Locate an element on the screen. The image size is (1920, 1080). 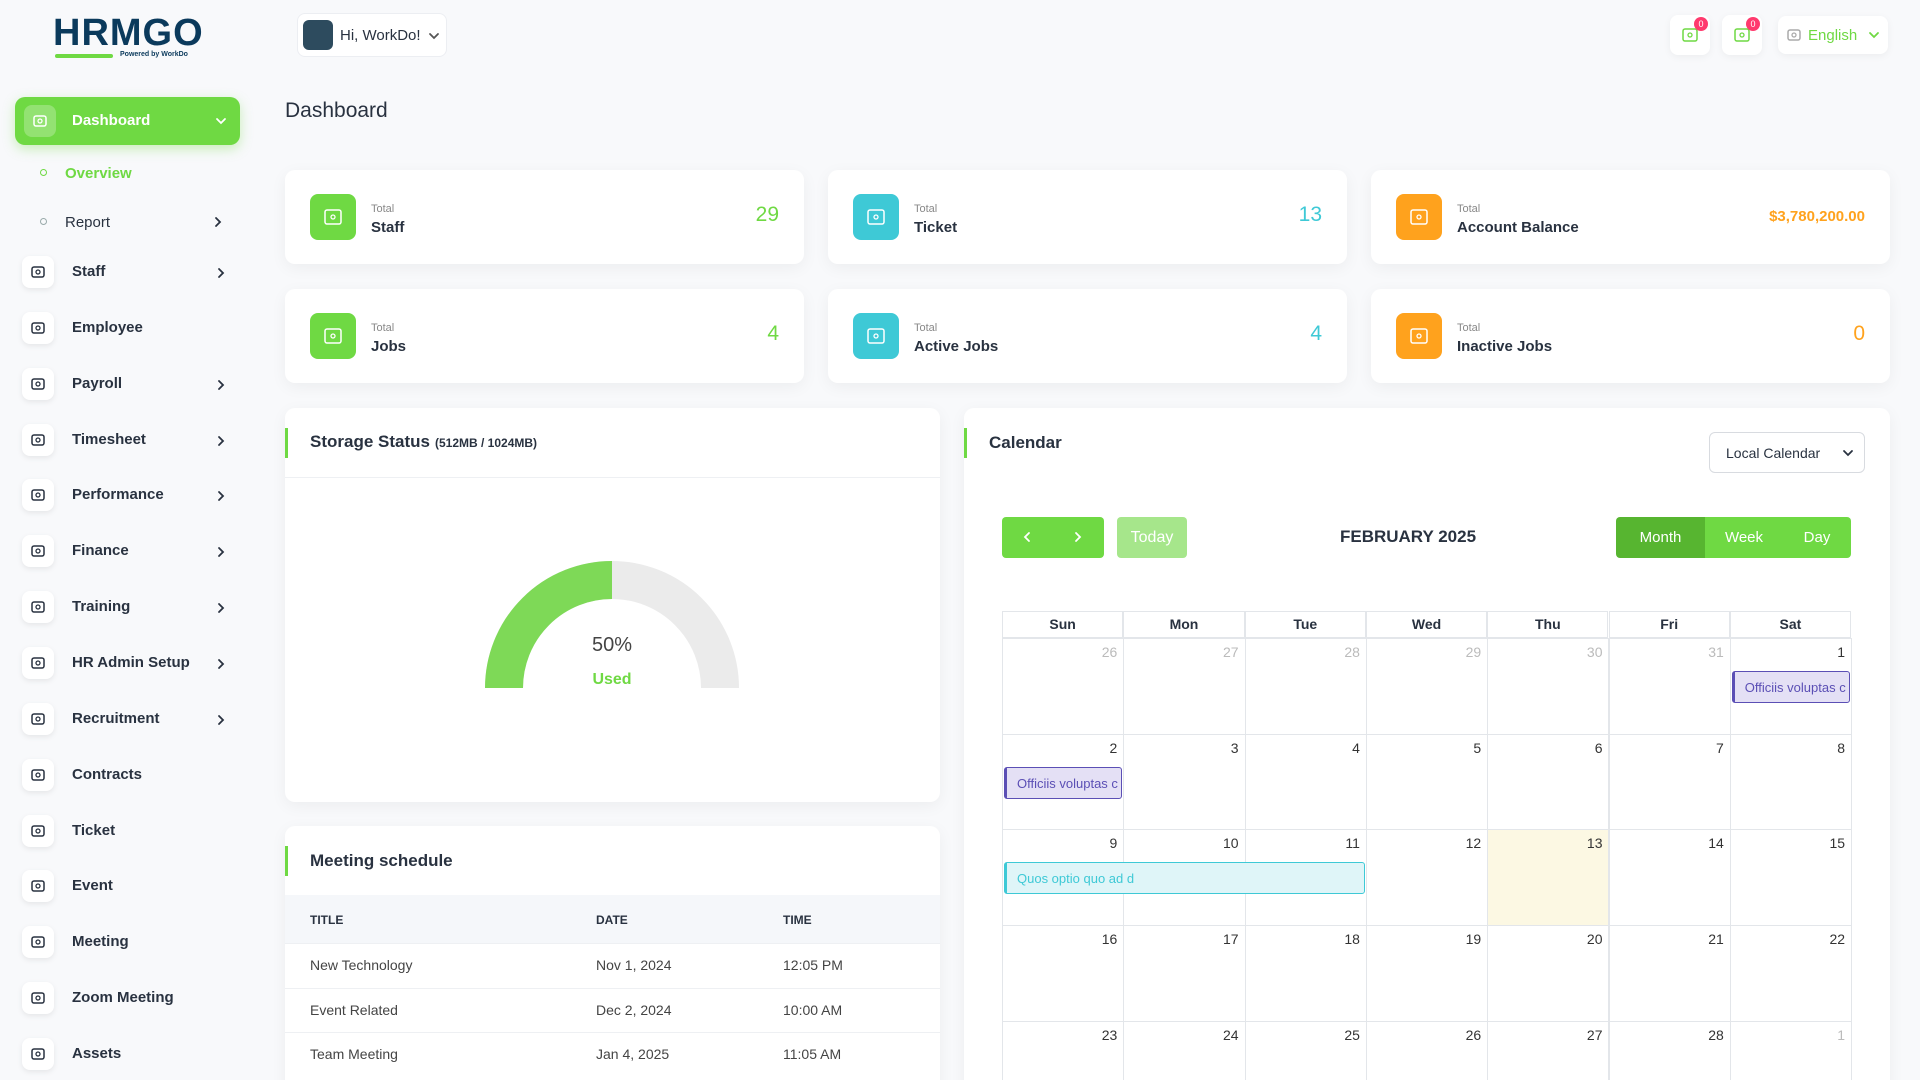
menu-item-active: Dashboard is located at coordinates (127, 121).